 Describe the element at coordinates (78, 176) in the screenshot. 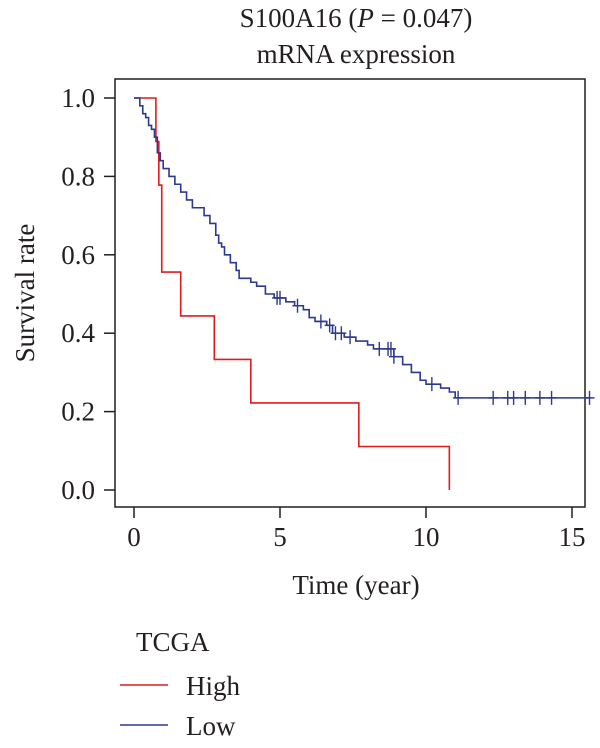

I see `y-tick-label: 0.8` at that location.